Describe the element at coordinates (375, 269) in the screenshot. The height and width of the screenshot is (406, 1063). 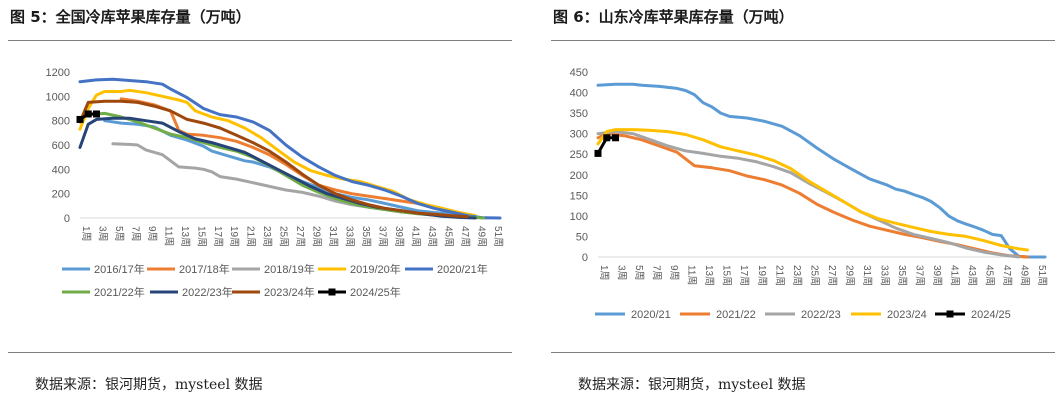
I see `legend-label: 2019/20年` at that location.